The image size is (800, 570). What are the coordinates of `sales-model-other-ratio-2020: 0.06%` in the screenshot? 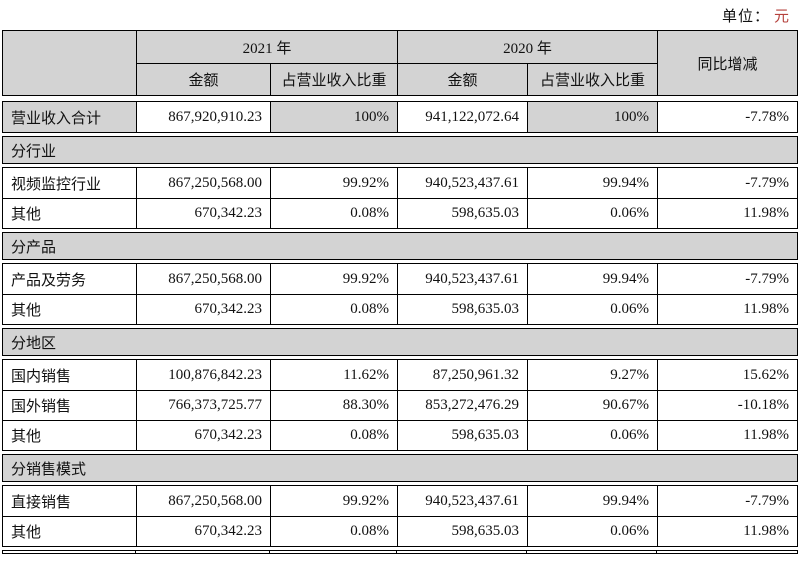 It's located at (592, 531).